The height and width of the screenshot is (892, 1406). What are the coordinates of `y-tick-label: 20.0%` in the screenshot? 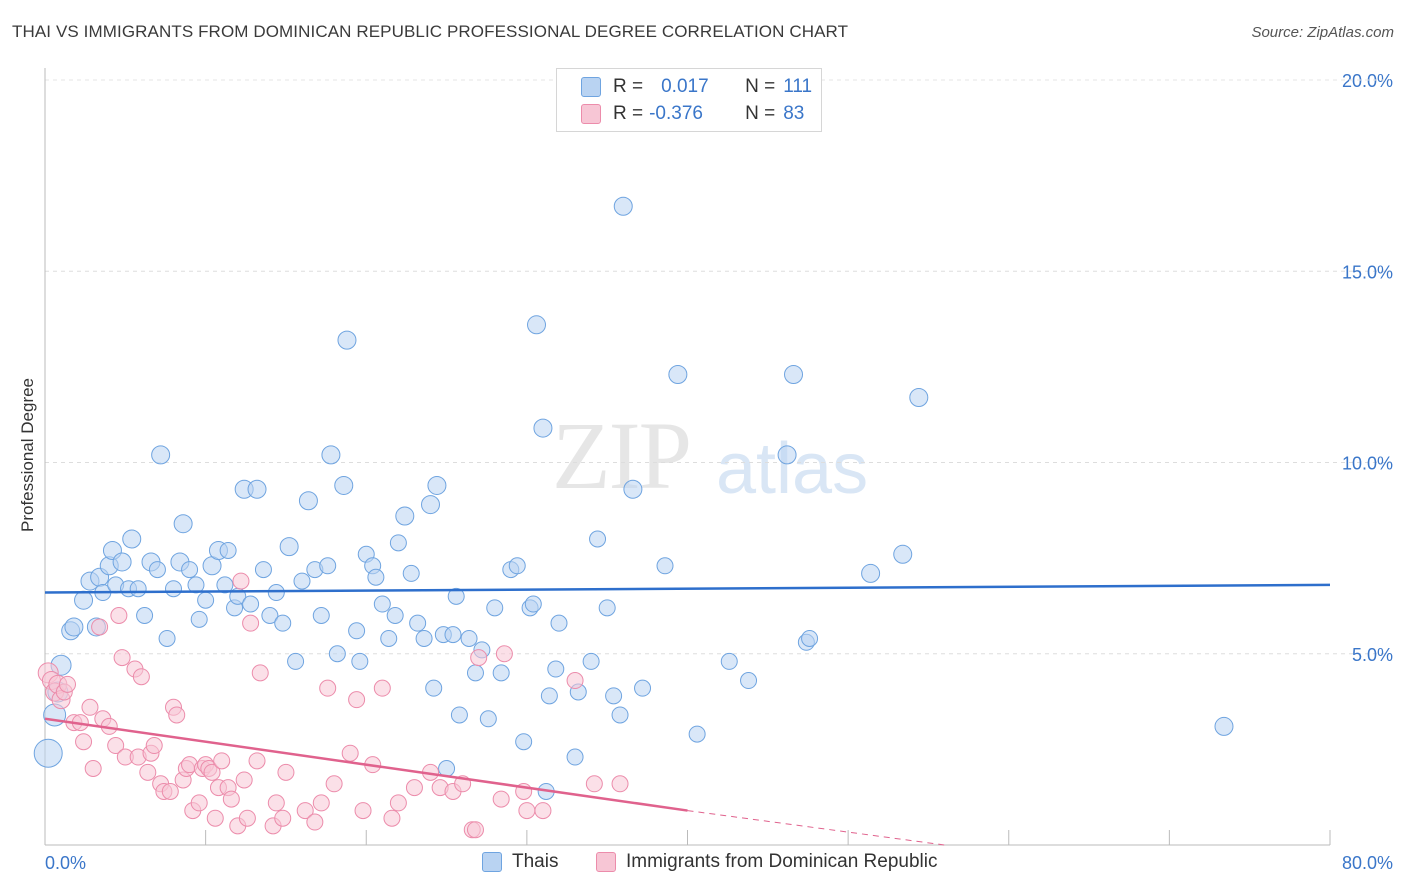 It's located at (1367, 81).